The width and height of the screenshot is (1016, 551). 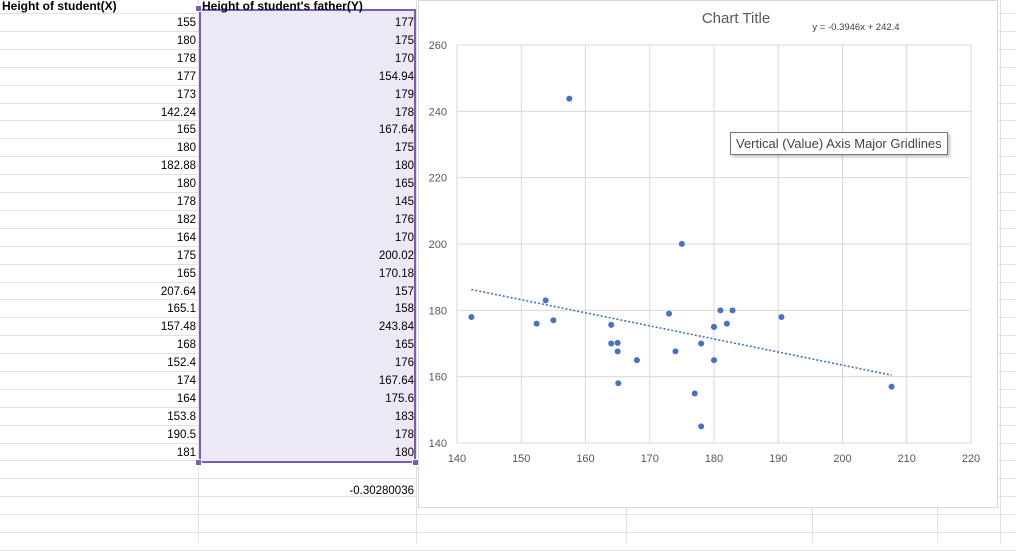 What do you see at coordinates (855, 27) in the screenshot?
I see `trendline-equation: y = -0.3946x + 242.4` at bounding box center [855, 27].